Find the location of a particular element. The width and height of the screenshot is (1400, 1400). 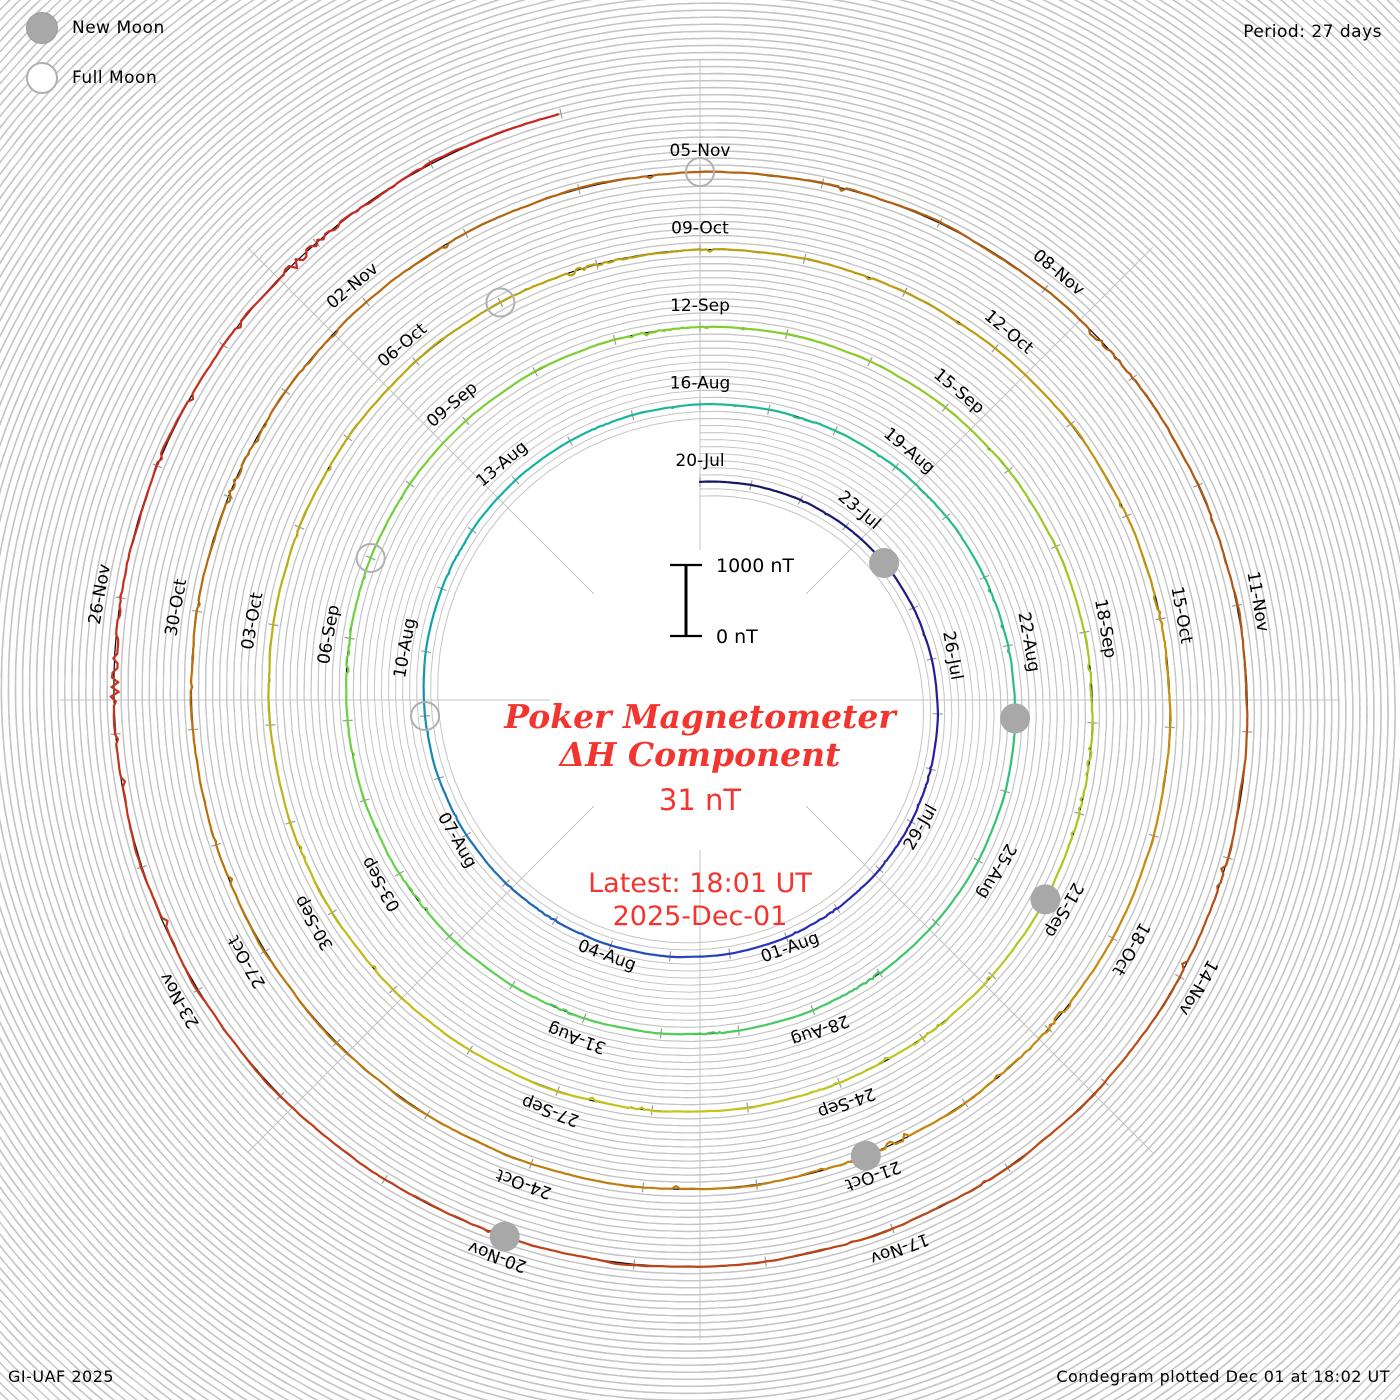

center-value: 31 nT is located at coordinates (700, 800).